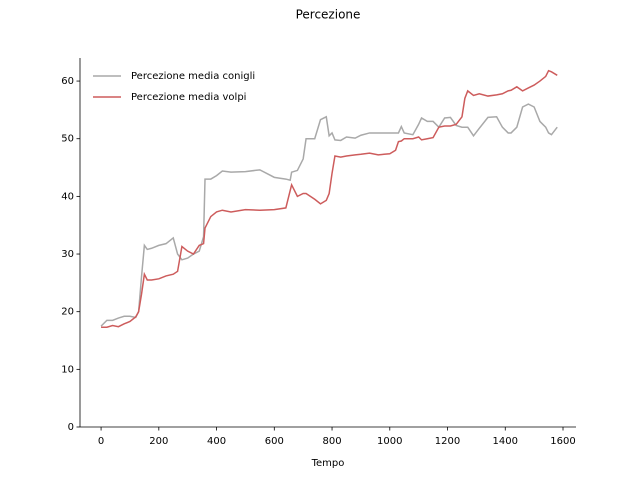  What do you see at coordinates (274, 441) in the screenshot?
I see `x-tick-label: 600` at bounding box center [274, 441].